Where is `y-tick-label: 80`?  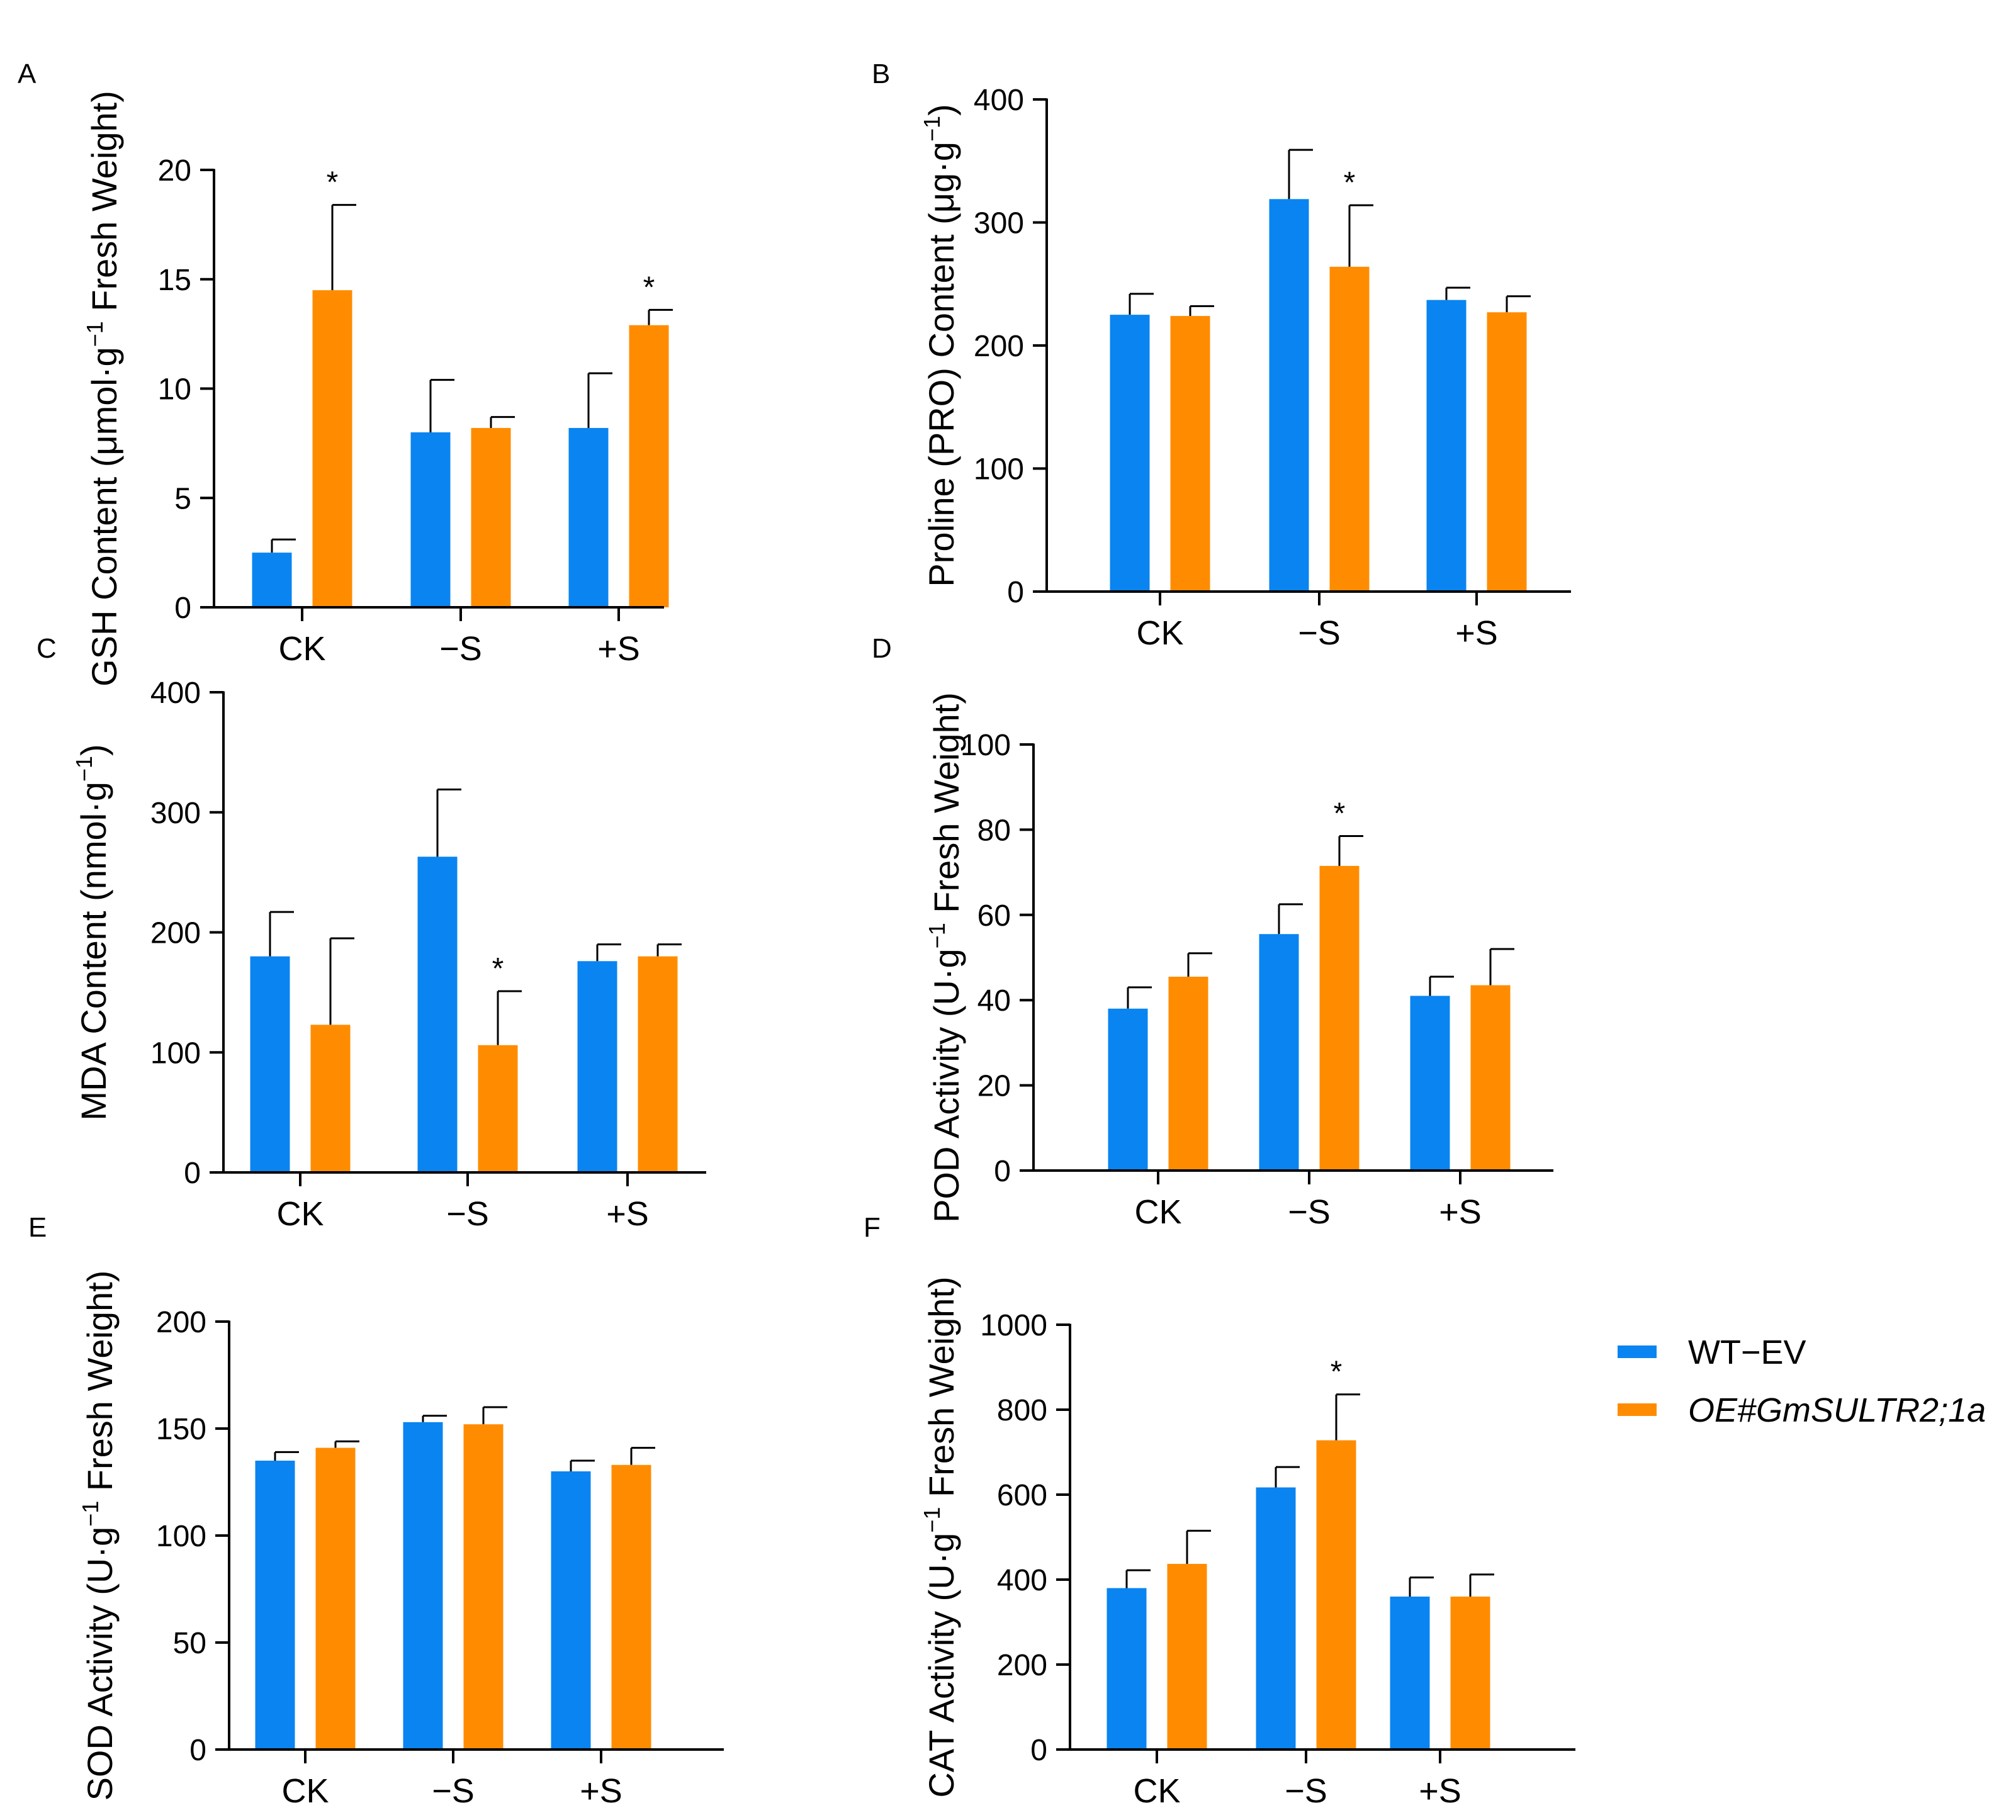 y-tick-label: 80 is located at coordinates (994, 830).